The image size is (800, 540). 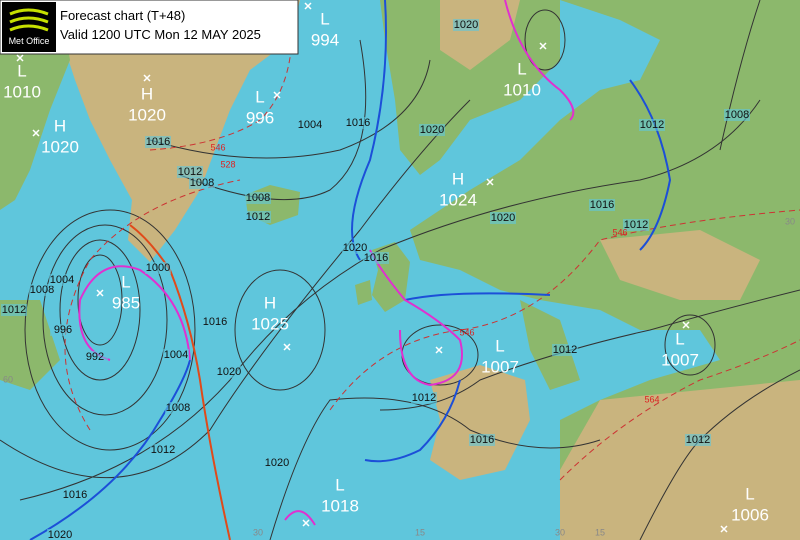 What do you see at coordinates (651, 399) in the screenshot?
I see `thickness-label: 564` at bounding box center [651, 399].